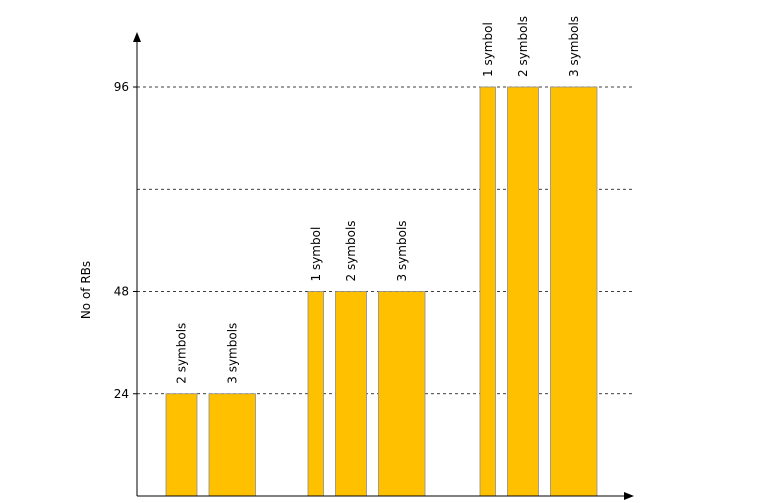  I want to click on y-axis-label: No of RBs, so click(86, 290).